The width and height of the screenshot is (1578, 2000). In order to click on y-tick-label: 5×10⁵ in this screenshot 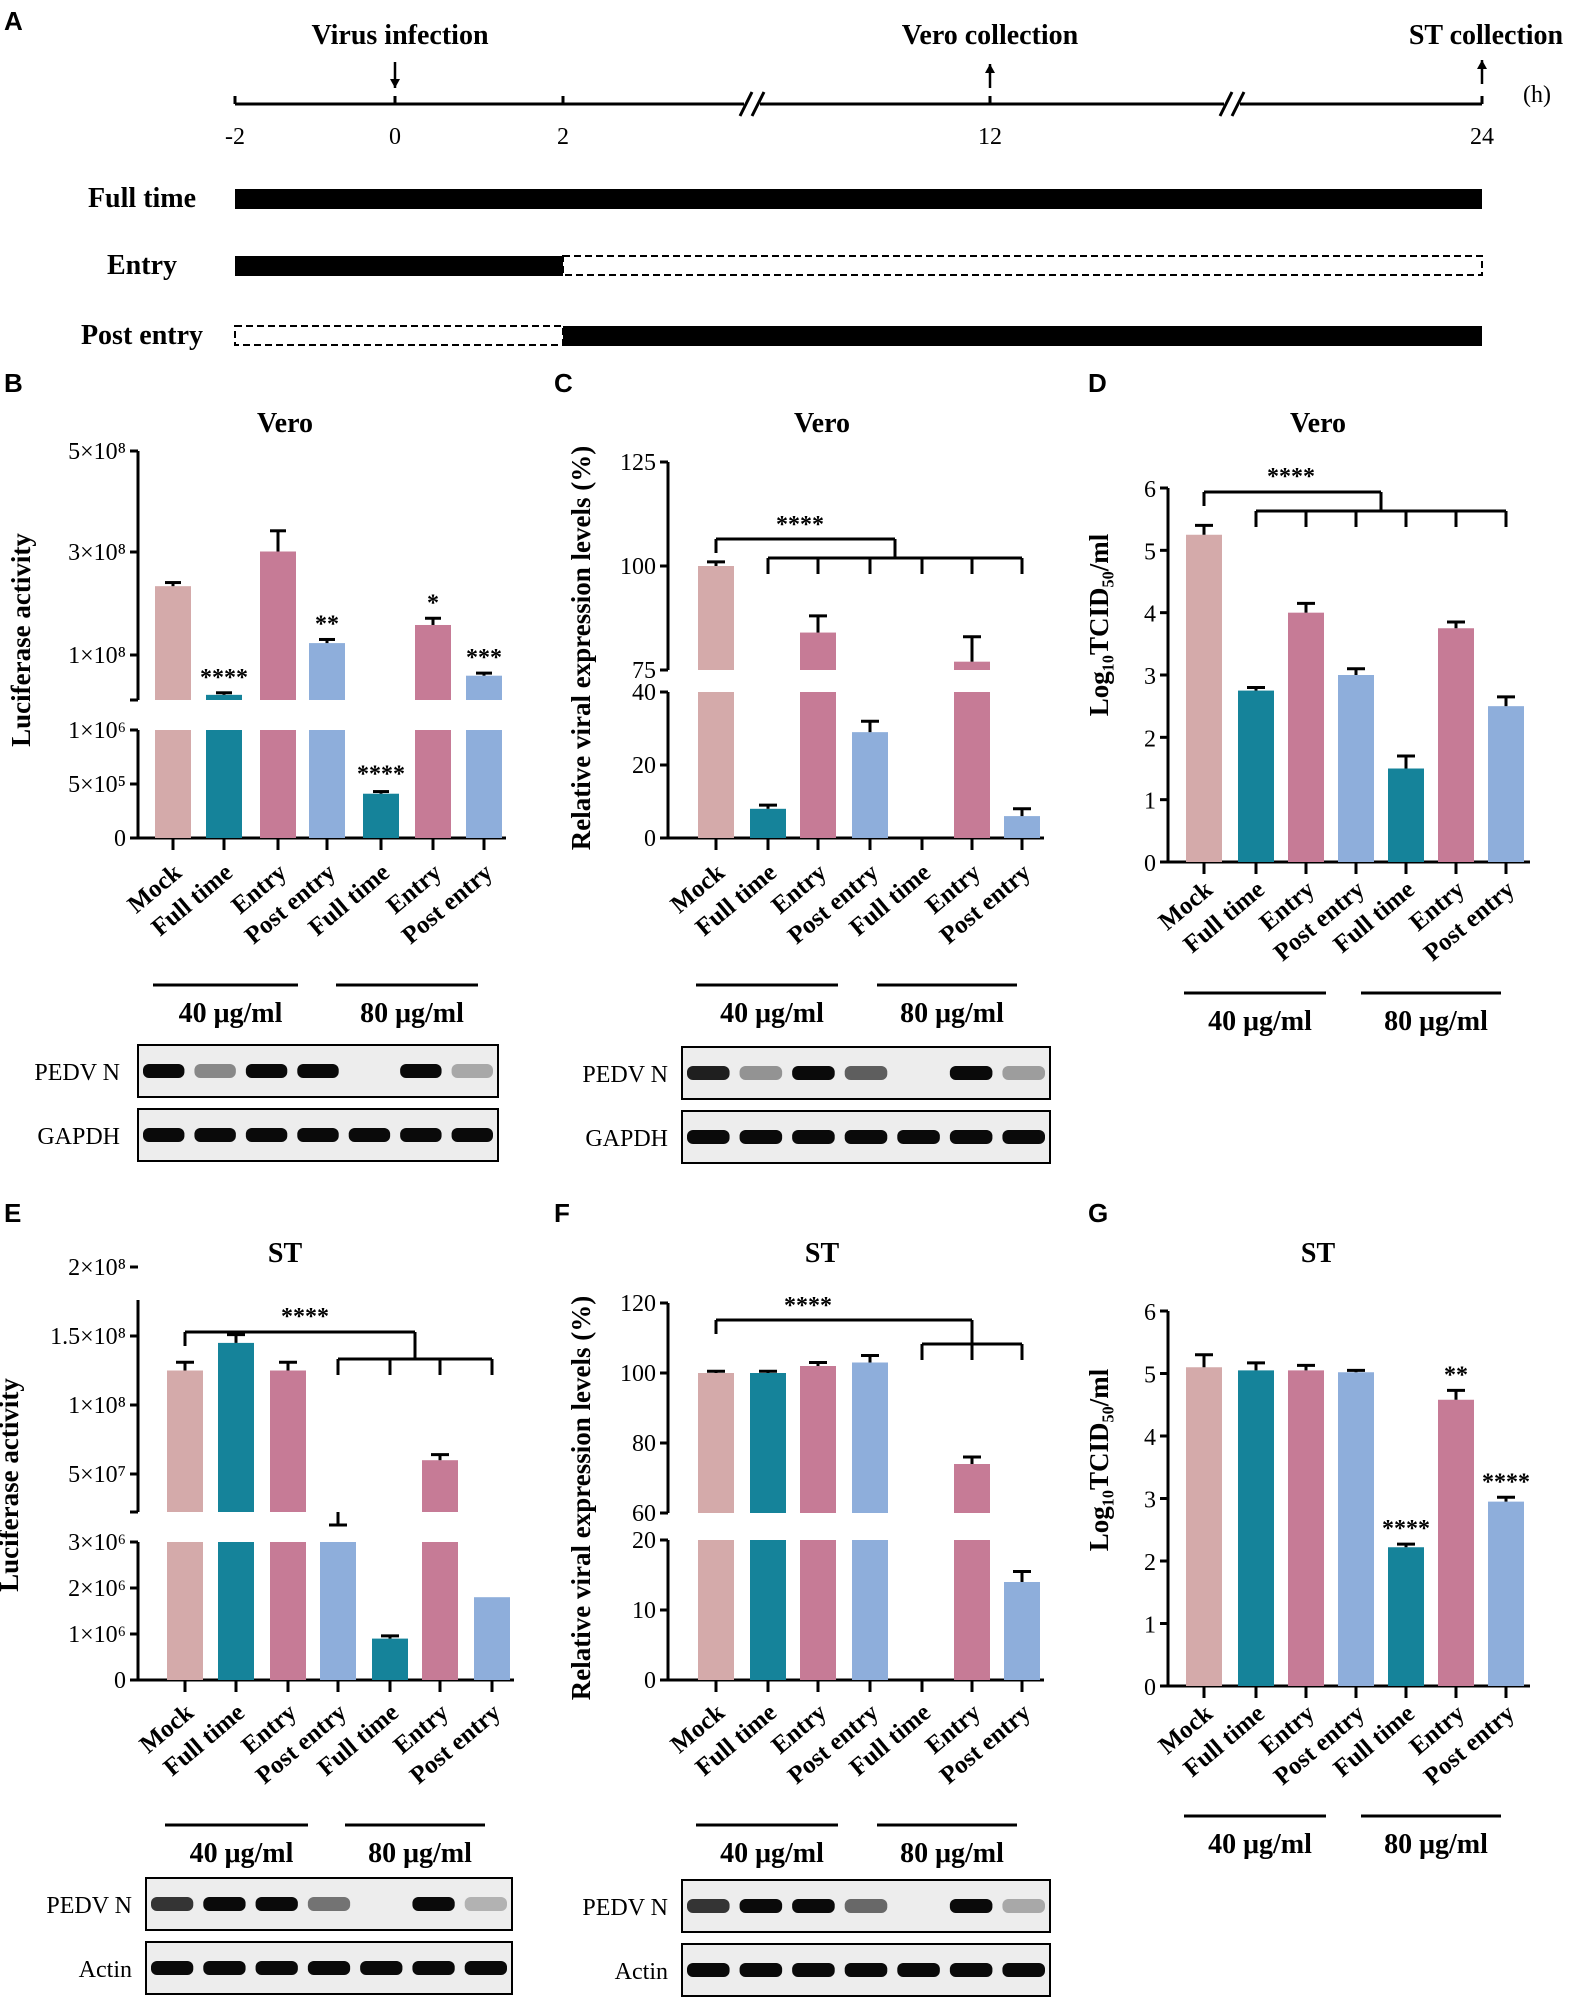, I will do `click(97, 785)`.